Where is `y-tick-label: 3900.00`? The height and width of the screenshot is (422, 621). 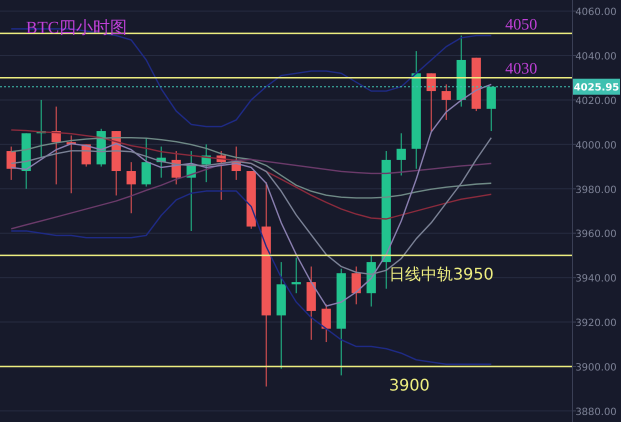
y-tick-label: 3900.00 is located at coordinates (596, 368).